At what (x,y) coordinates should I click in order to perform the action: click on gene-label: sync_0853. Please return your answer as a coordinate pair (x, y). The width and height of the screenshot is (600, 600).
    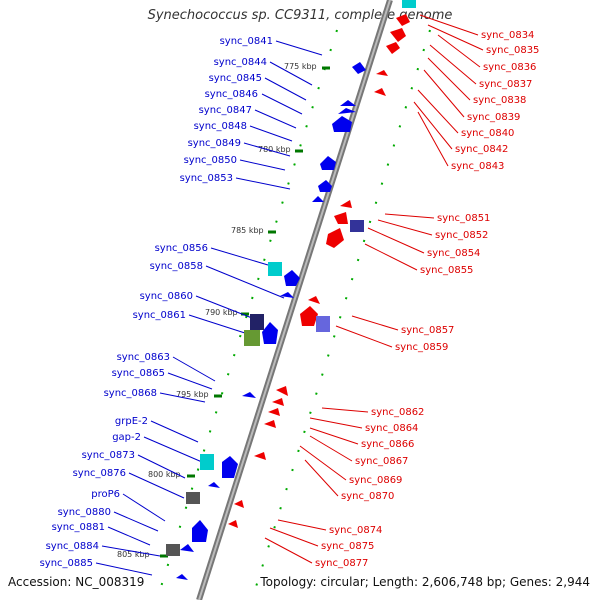
    Looking at the image, I should click on (206, 178).